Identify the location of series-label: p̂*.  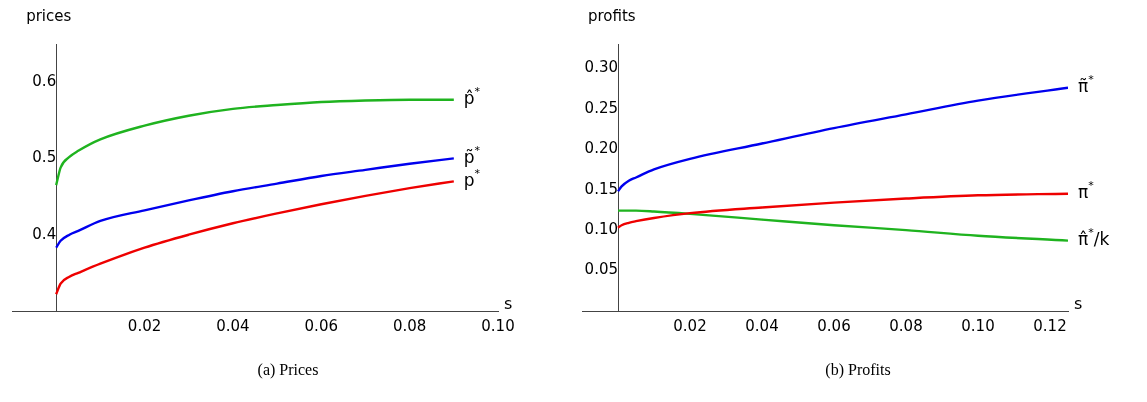
(472, 96).